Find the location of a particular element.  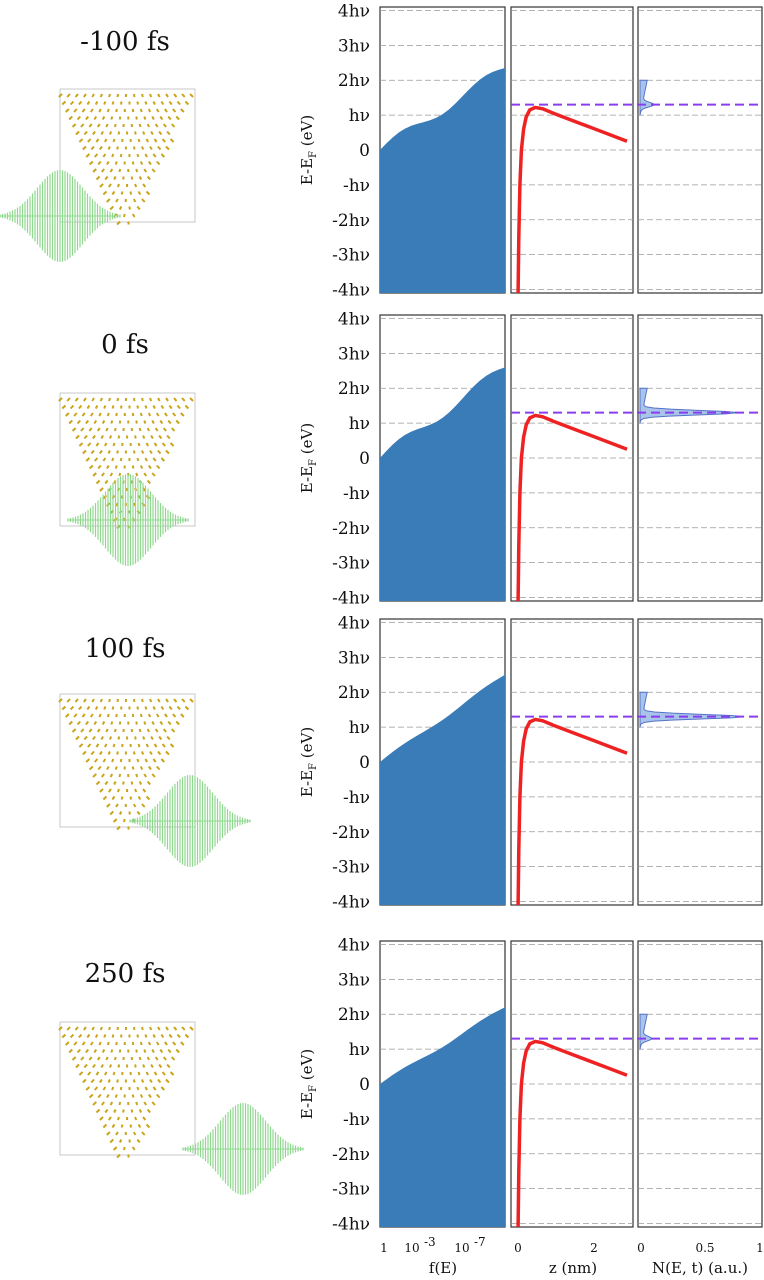

y-tick-label: 2hν is located at coordinates (354, 389).